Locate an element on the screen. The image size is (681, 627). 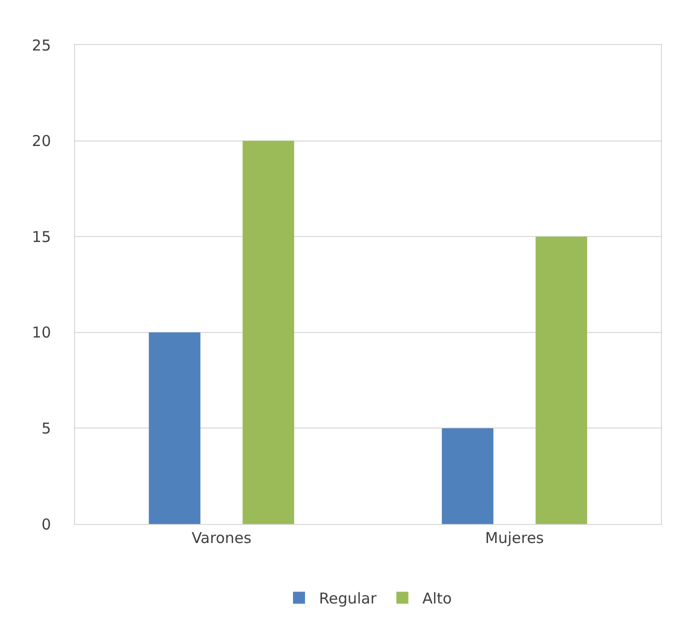
y-tick-label: 25 is located at coordinates (41, 45).